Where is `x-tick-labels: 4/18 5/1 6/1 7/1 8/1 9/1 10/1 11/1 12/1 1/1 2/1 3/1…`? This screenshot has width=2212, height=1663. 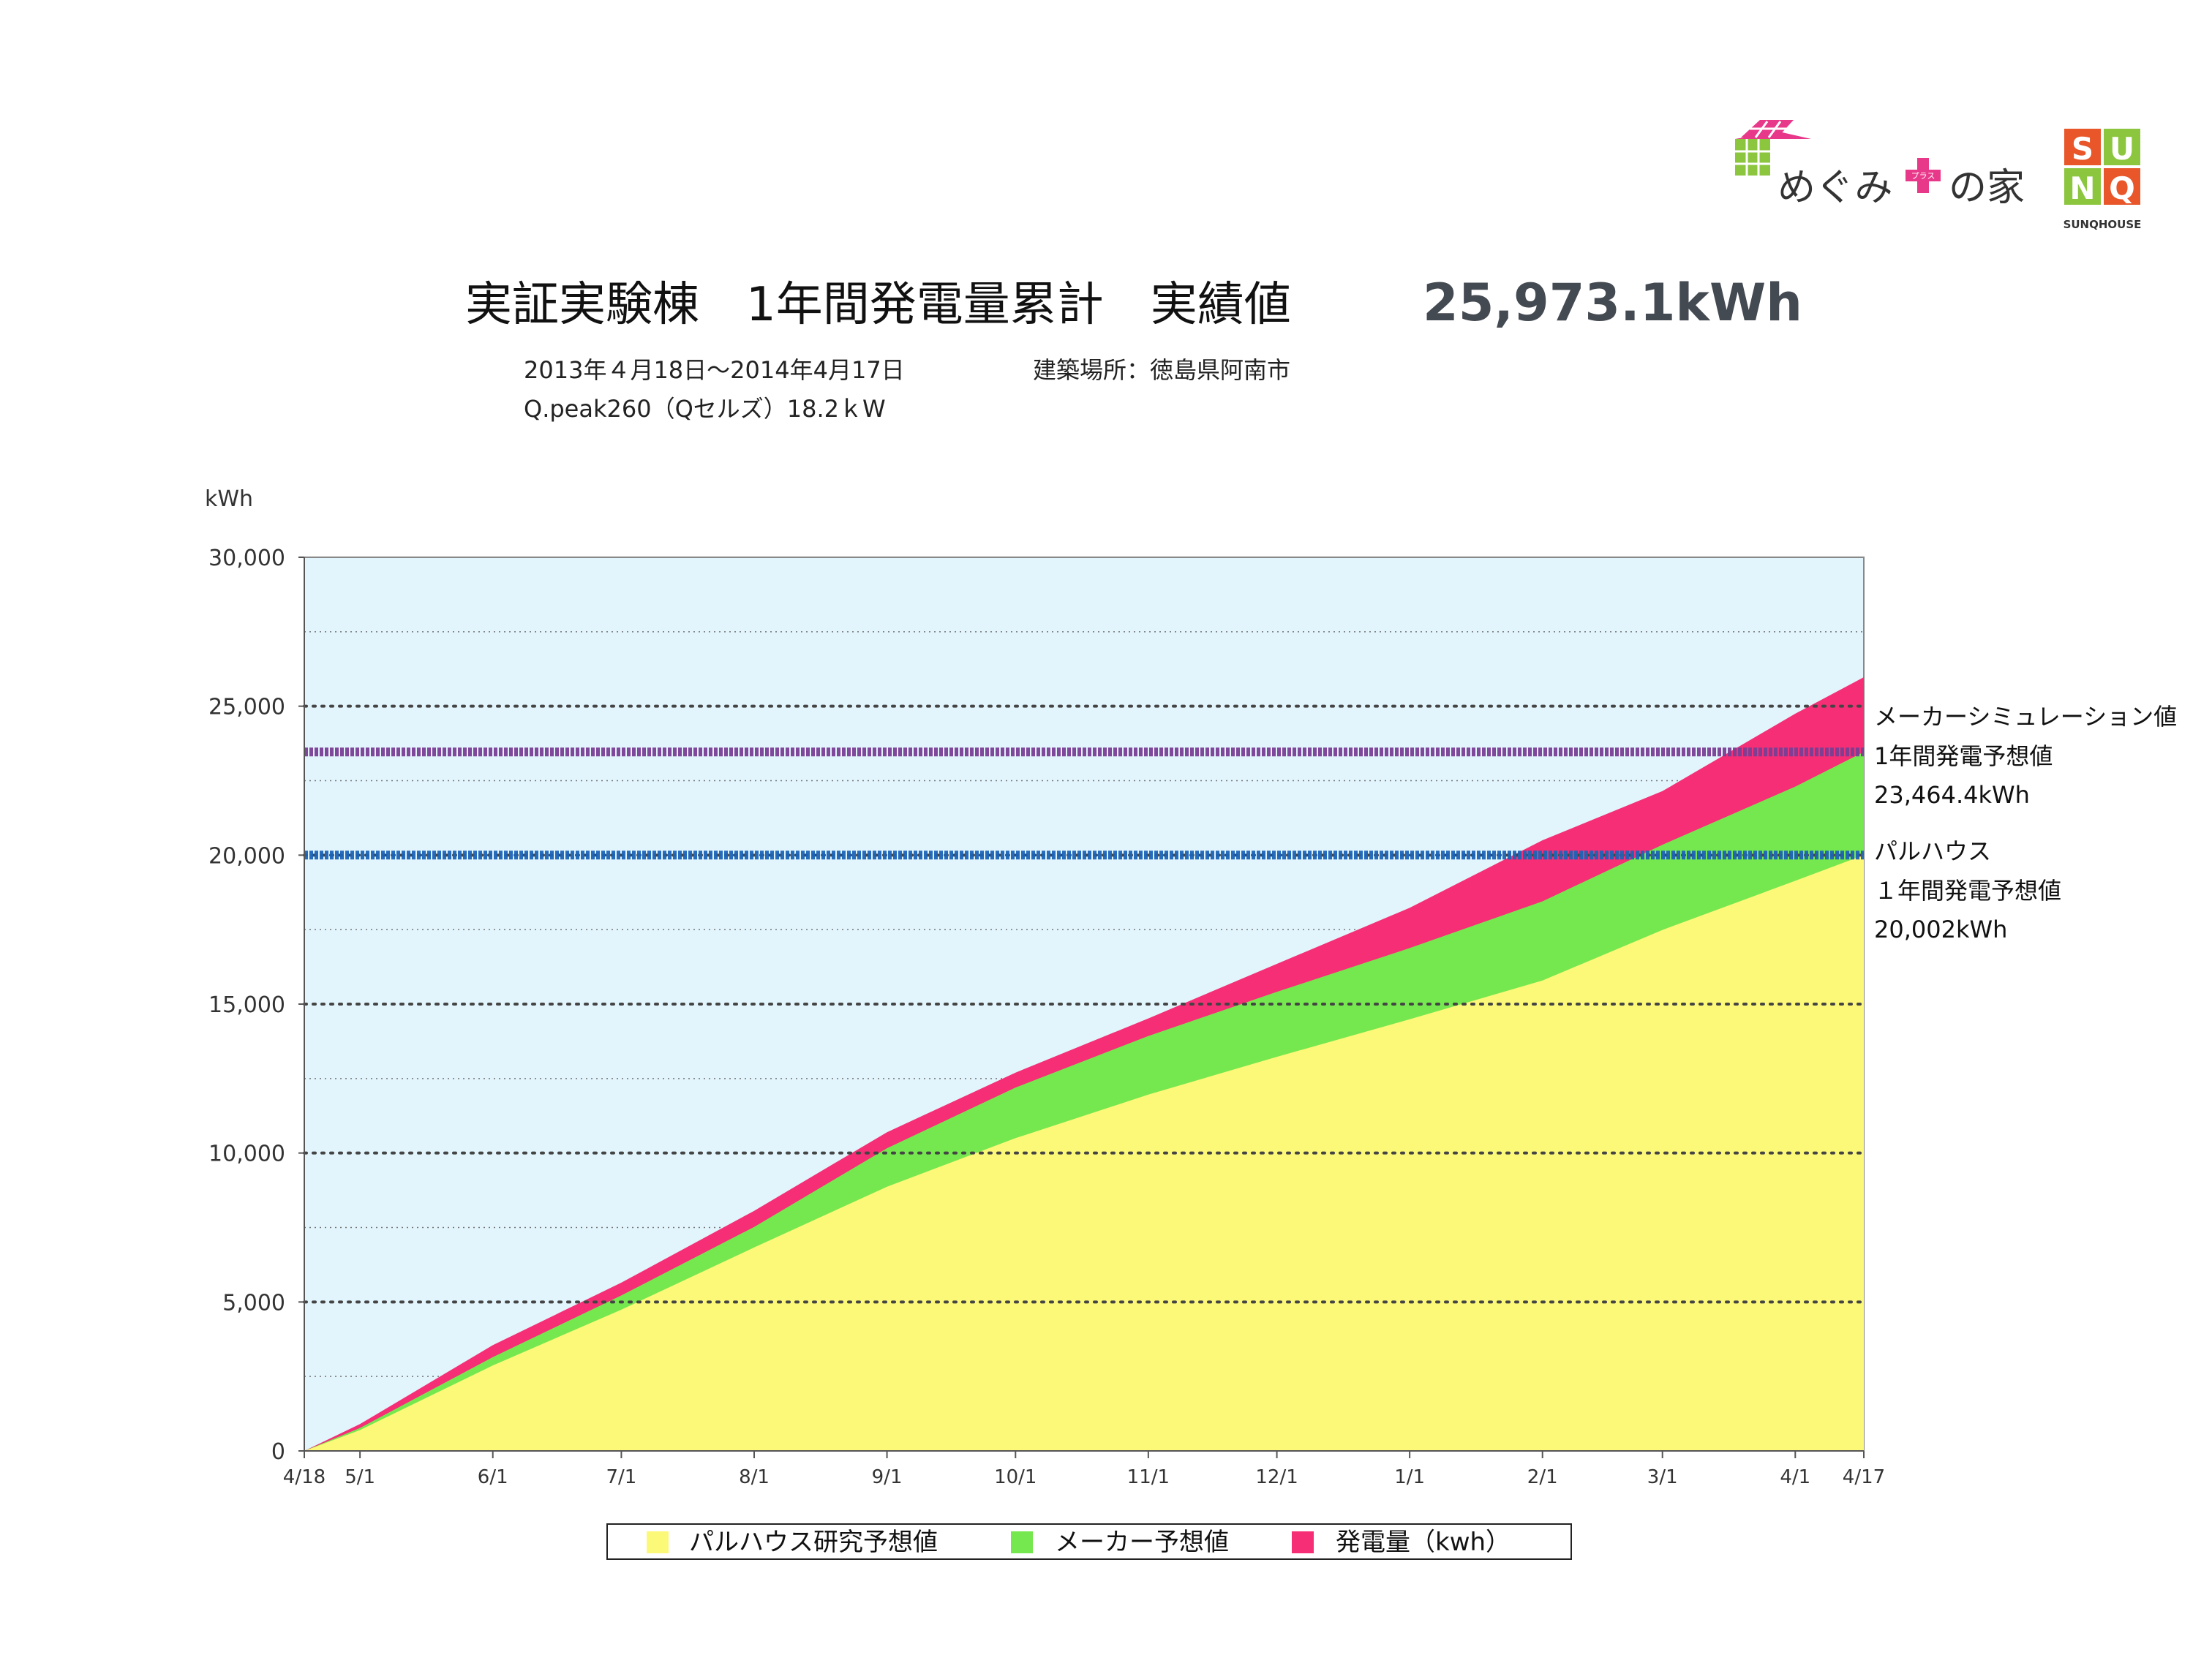 x-tick-labels: 4/18 5/1 6/1 7/1 8/1 9/1 10/1 11/1 12/1 1/1 2/1 3/1… is located at coordinates (1084, 1469).